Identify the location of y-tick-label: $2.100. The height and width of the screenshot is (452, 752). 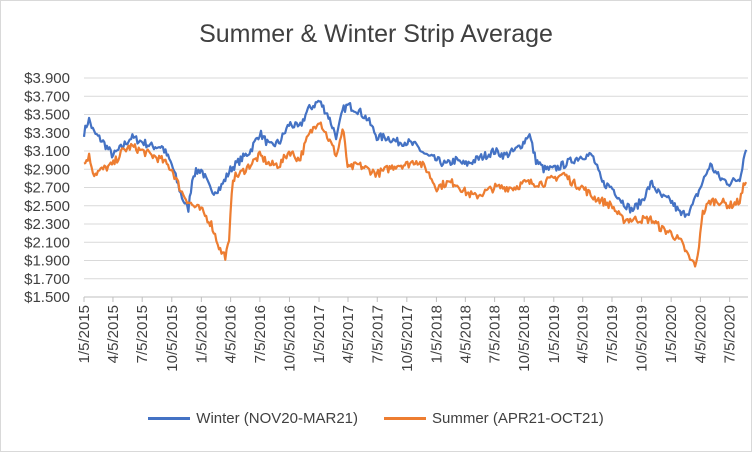
(47, 242).